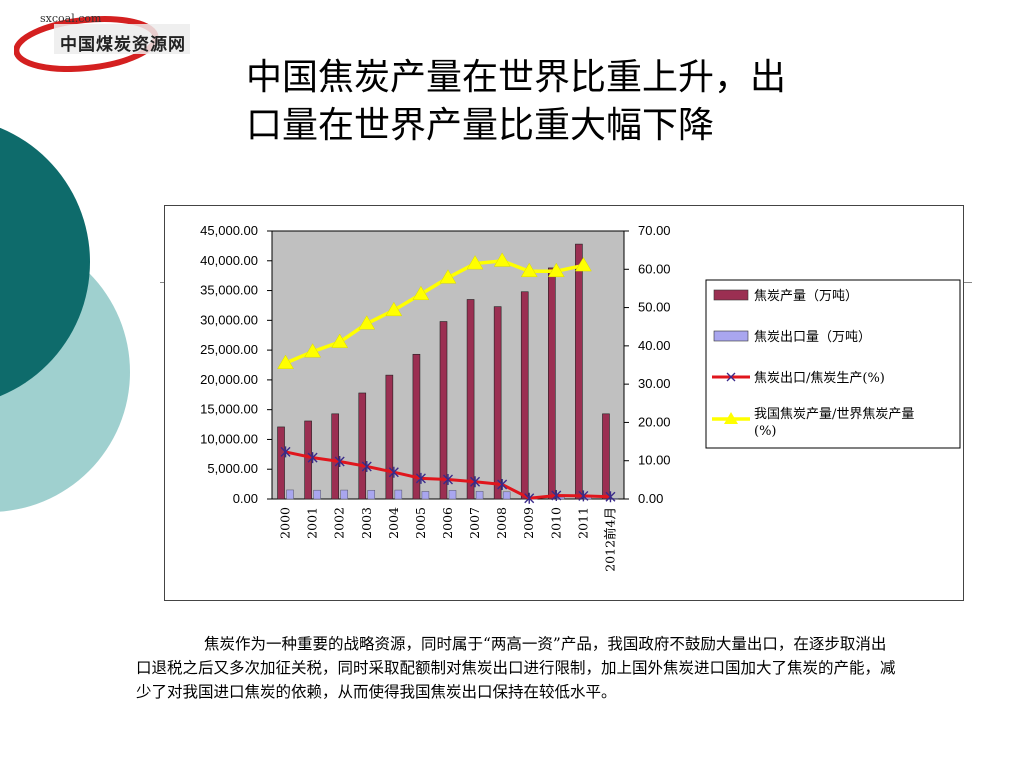 This screenshot has width=1024, height=768. Describe the element at coordinates (654, 268) in the screenshot. I see `right-tick-label: 60.00` at that location.